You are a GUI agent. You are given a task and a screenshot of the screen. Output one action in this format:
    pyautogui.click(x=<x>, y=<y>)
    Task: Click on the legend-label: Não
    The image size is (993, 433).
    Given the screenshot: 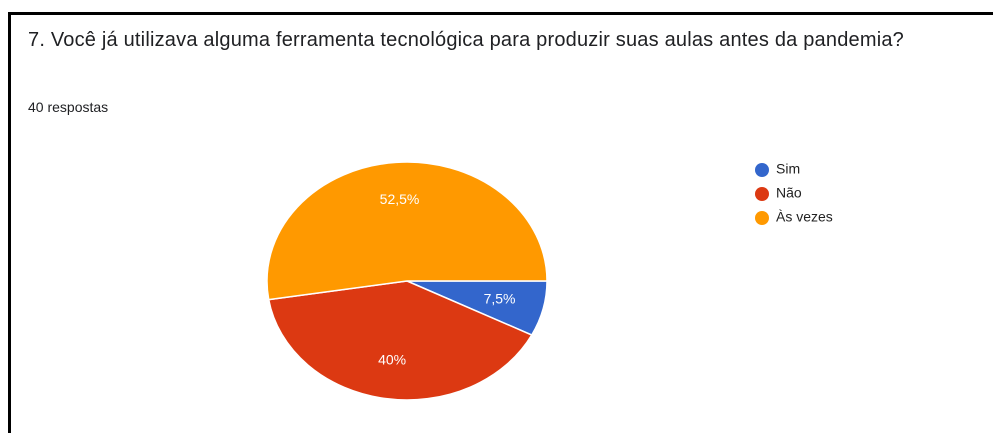 What is the action you would take?
    pyautogui.click(x=789, y=193)
    